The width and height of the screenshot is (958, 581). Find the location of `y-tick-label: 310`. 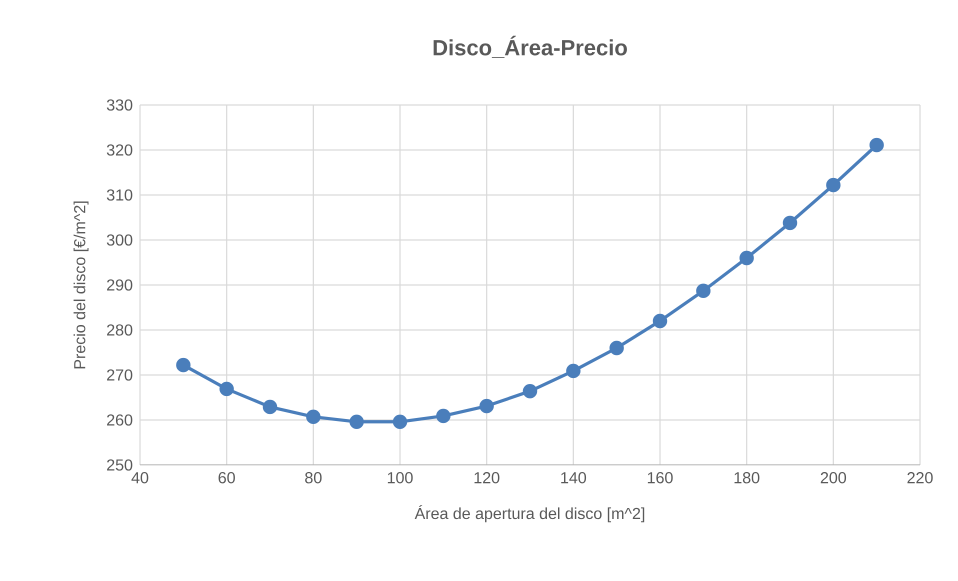

y-tick-label: 310 is located at coordinates (119, 195).